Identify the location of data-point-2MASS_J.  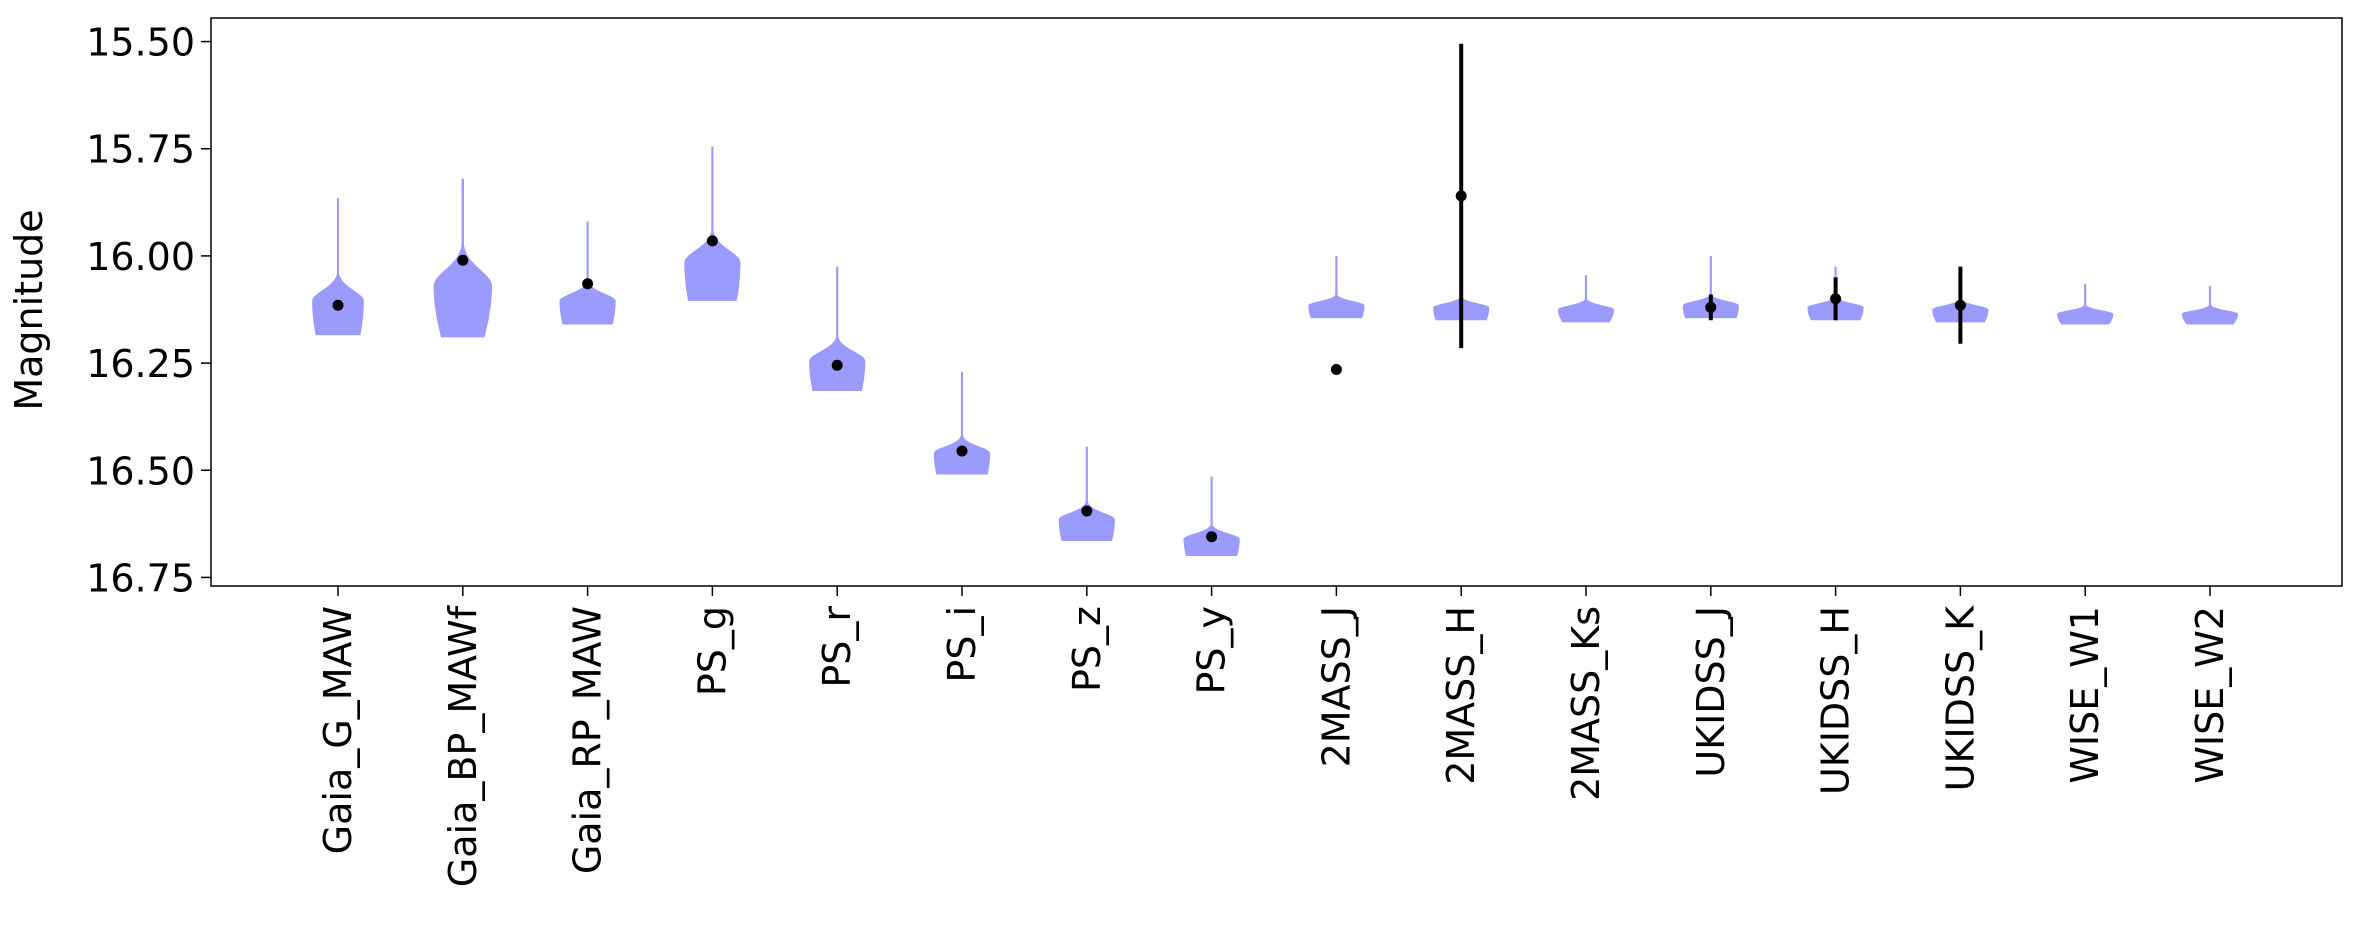
(1336, 370).